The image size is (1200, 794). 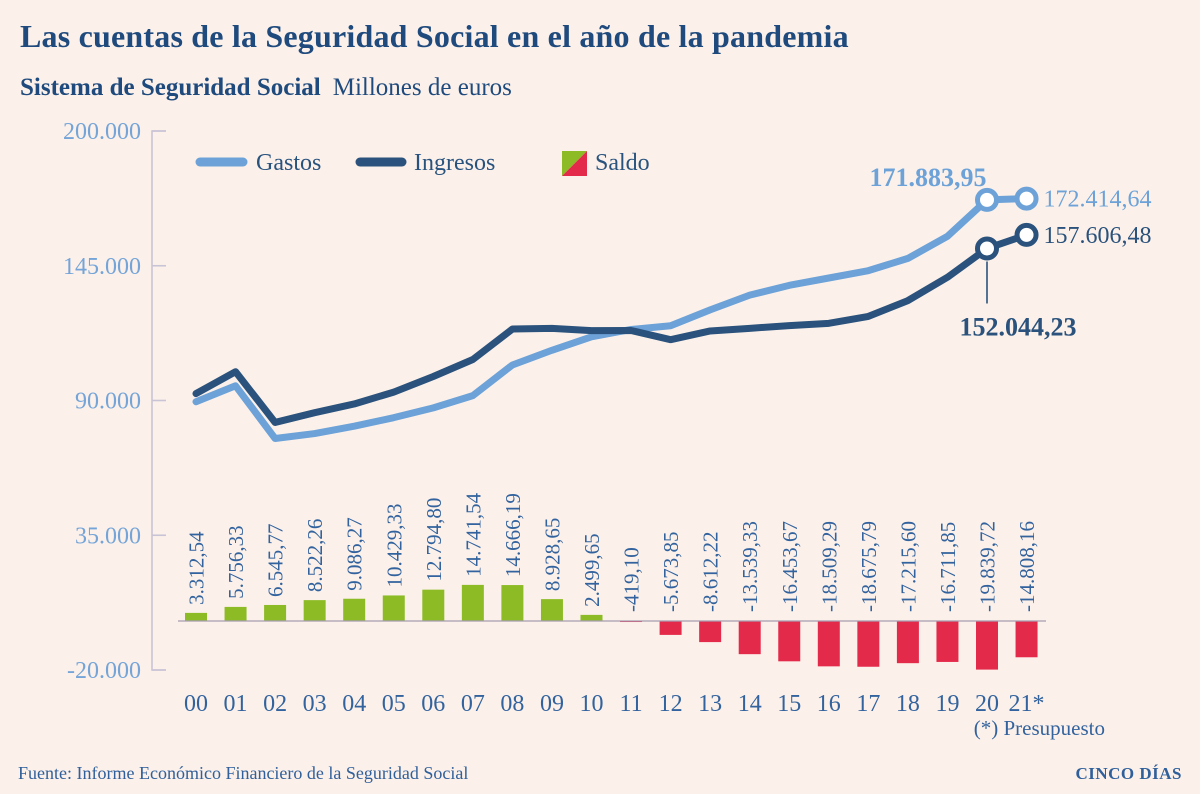 I want to click on x-axis-label: 08, so click(x=512, y=704).